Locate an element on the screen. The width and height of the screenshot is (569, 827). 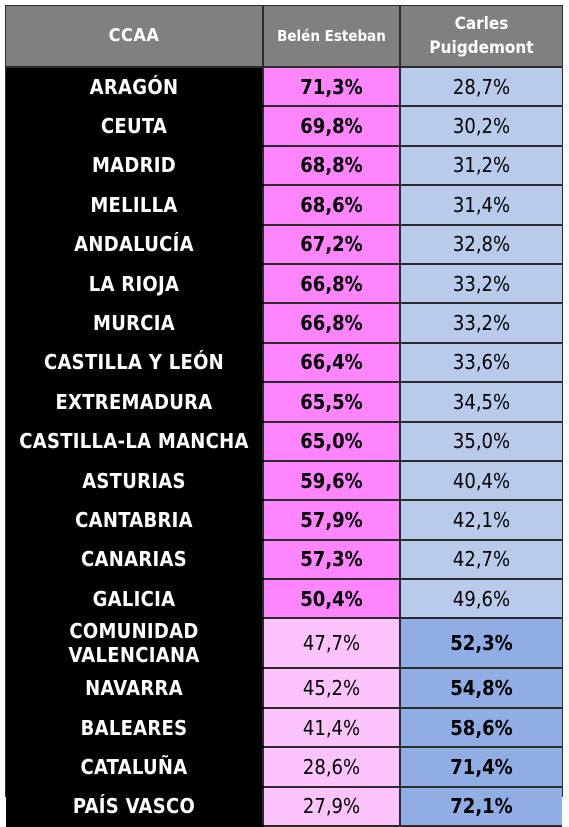
region-cell: EXTREMADURA is located at coordinates (135, 402).